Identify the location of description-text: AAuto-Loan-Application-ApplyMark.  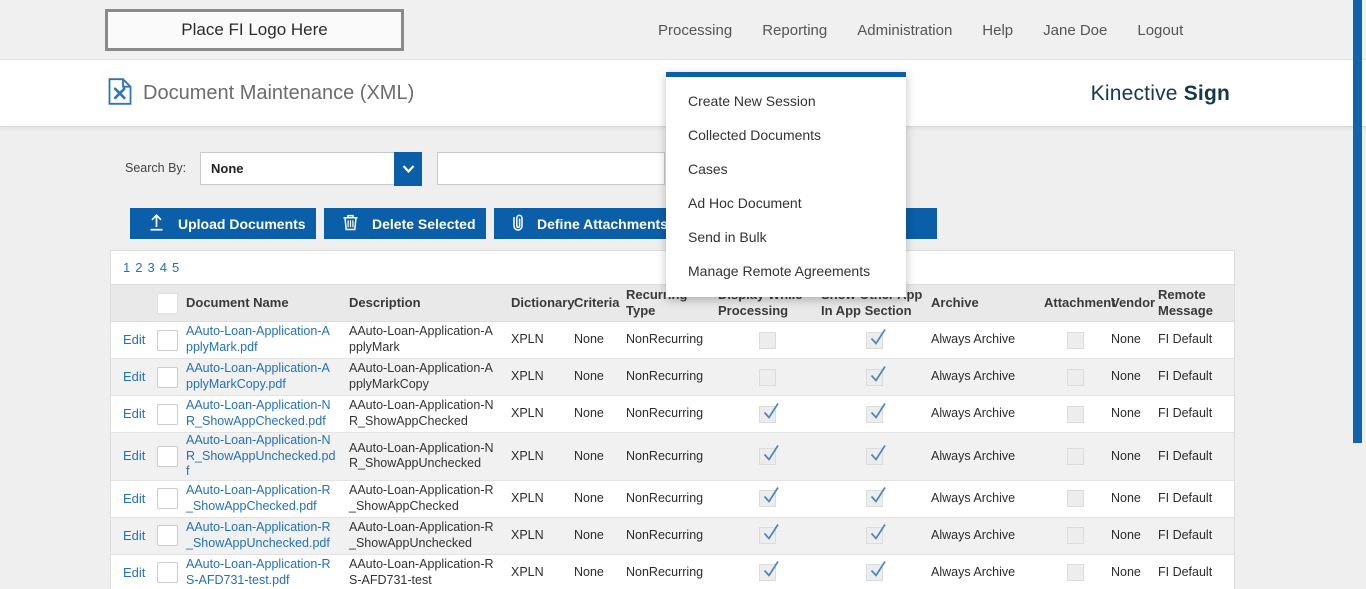
(421, 339).